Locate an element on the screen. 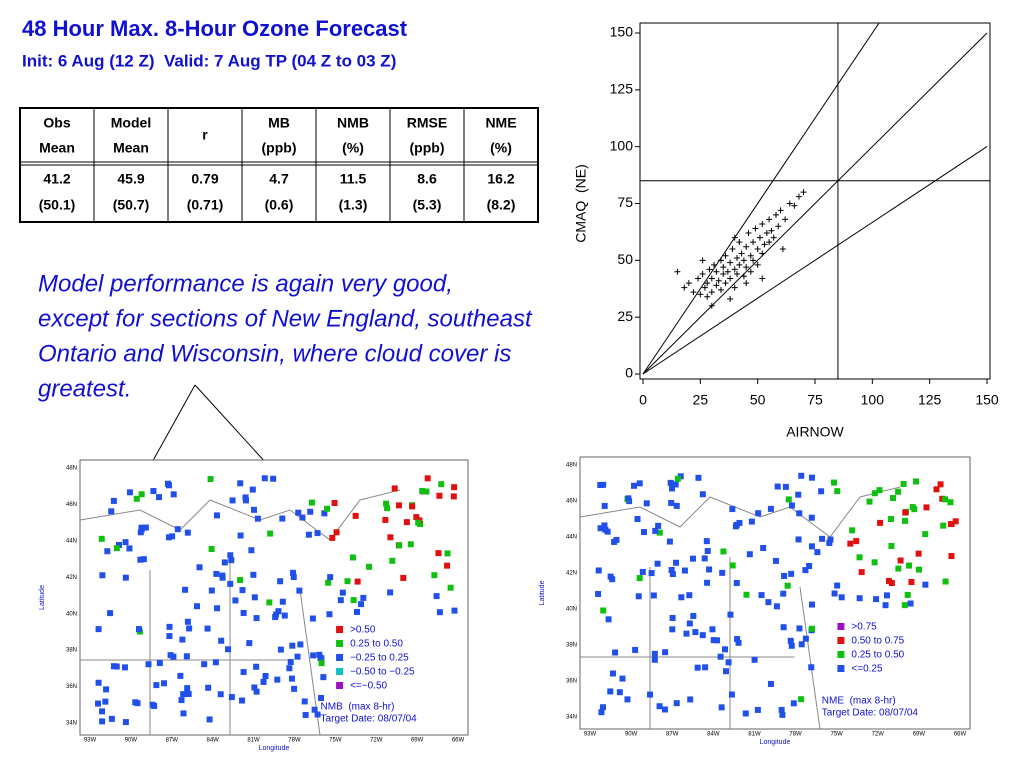  paragraph-line: Model performance is again very good, is located at coordinates (245, 283).